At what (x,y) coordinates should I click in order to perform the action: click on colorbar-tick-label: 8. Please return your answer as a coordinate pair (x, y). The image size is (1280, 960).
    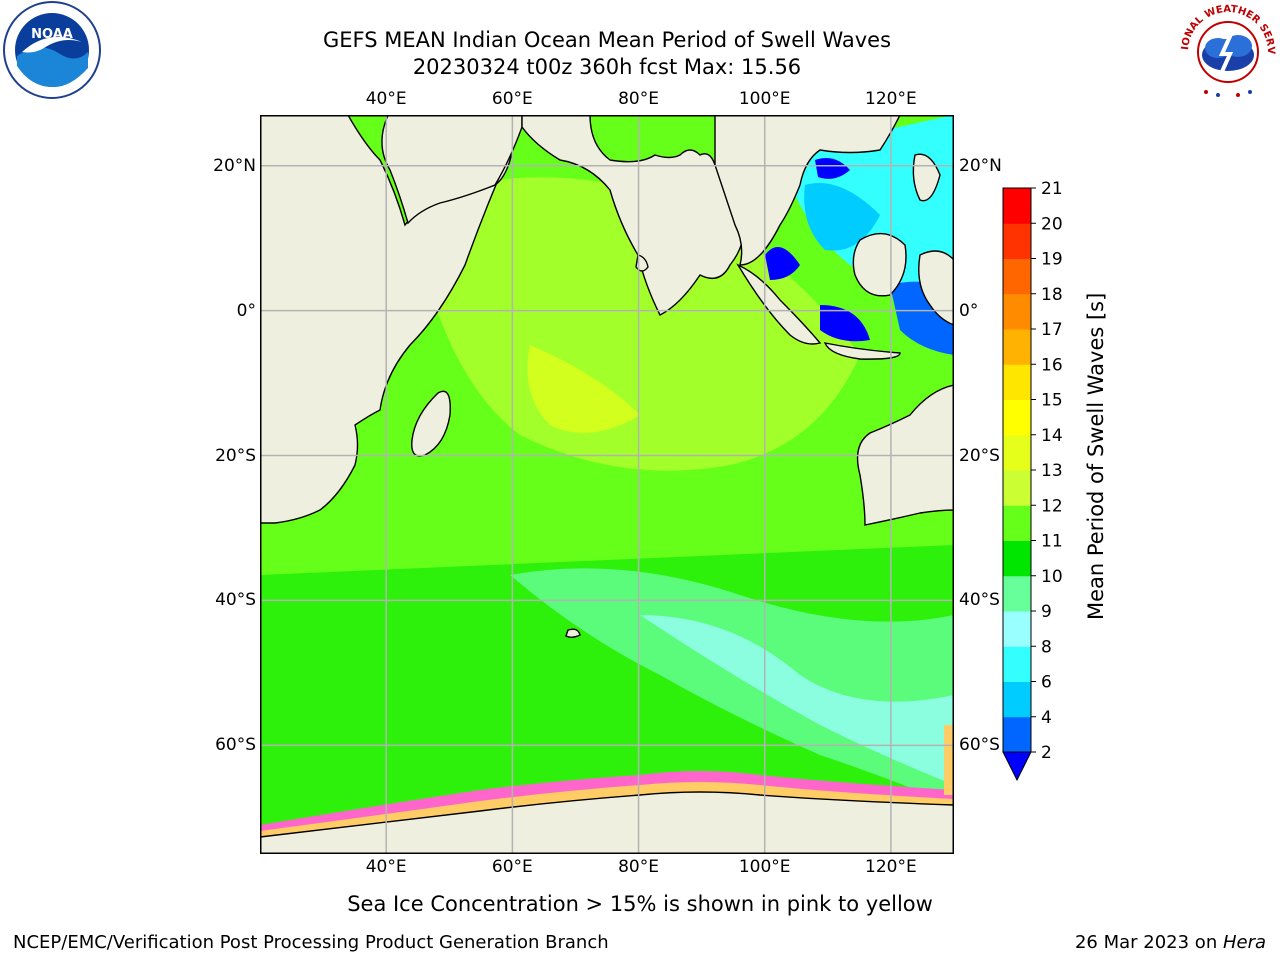
    Looking at the image, I should click on (1046, 647).